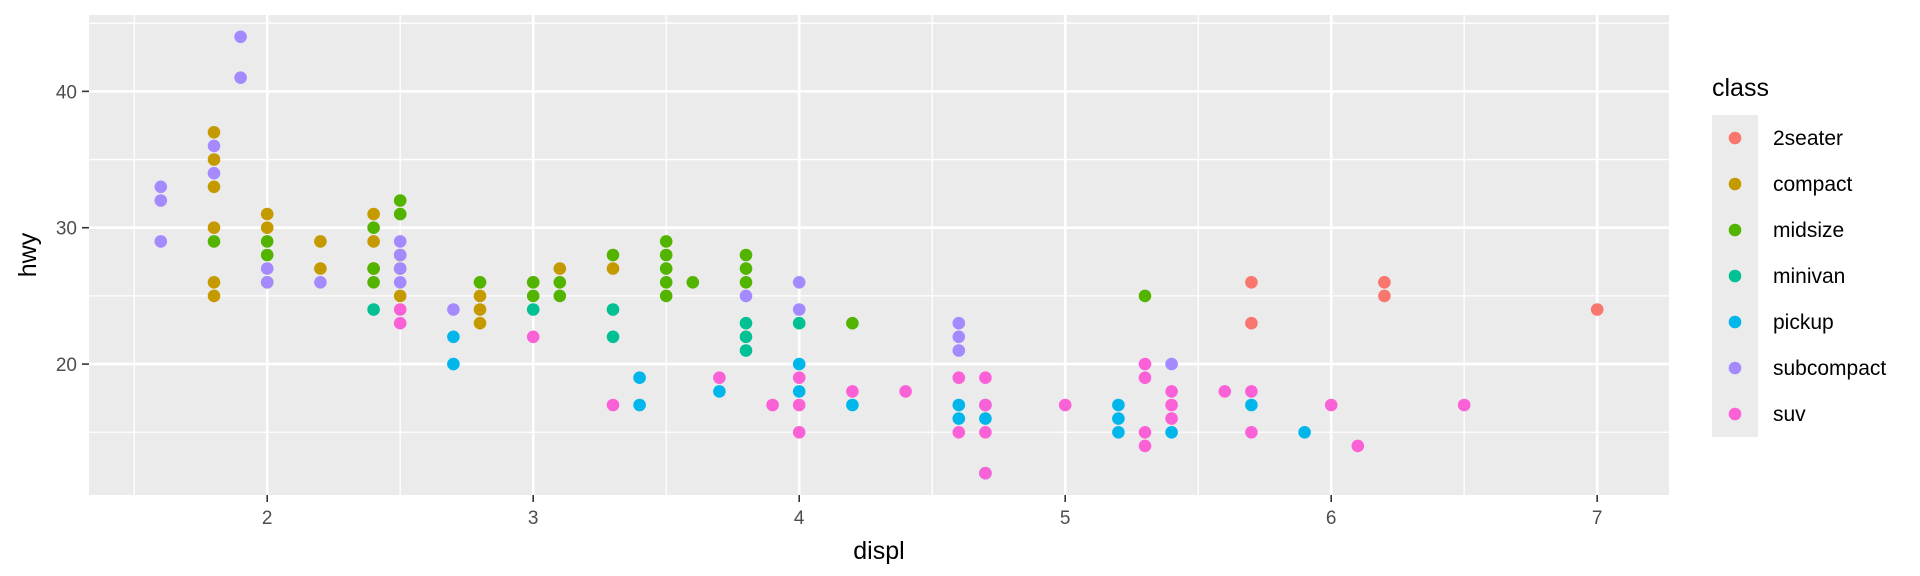 The width and height of the screenshot is (1920, 576). I want to click on x-tick-label: 5, so click(1065, 518).